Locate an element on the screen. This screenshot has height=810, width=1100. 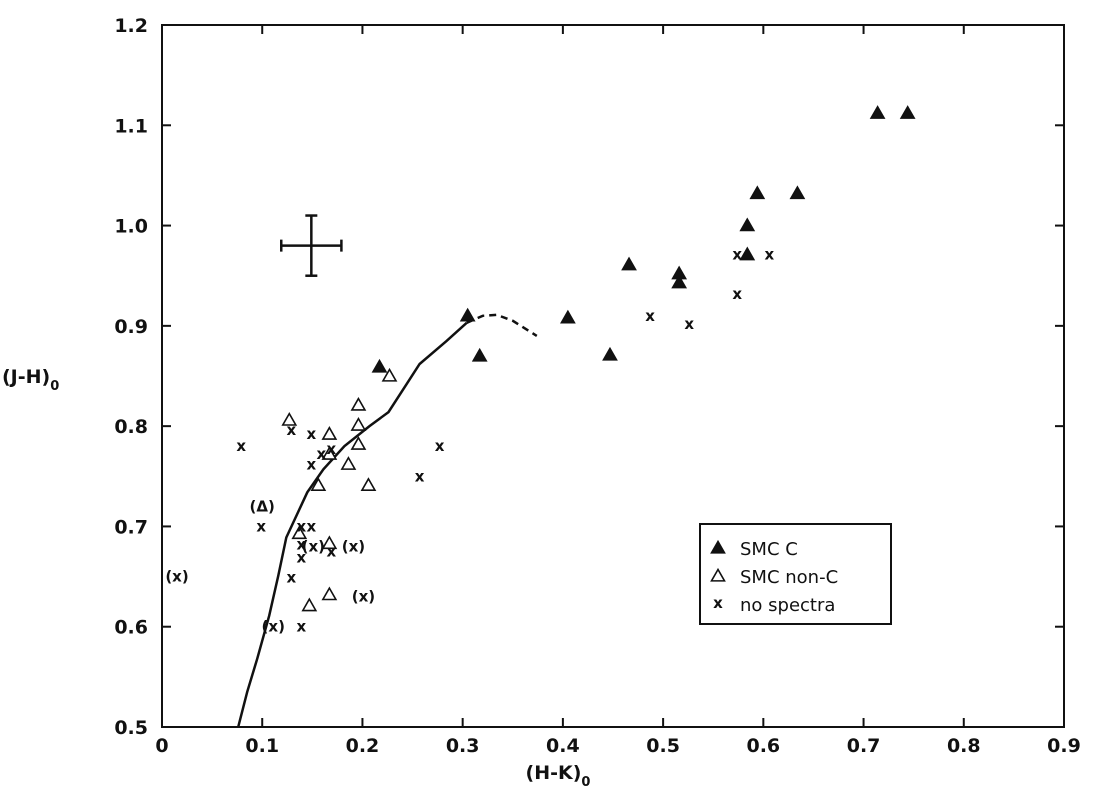
legend: SMC C SMC non-C x no spectra is located at coordinates (795, 574).